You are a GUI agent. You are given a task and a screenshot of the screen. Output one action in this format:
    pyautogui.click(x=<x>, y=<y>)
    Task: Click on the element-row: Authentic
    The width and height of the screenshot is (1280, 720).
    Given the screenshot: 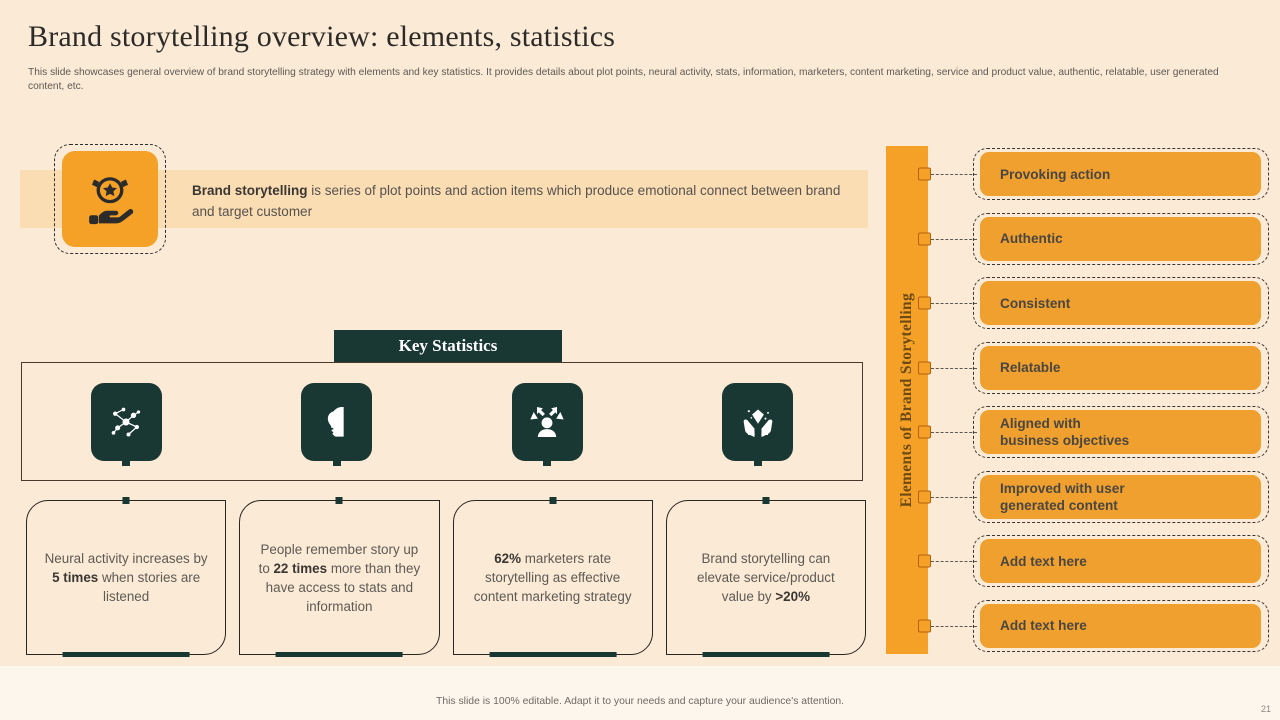 What is the action you would take?
    pyautogui.click(x=1093, y=238)
    